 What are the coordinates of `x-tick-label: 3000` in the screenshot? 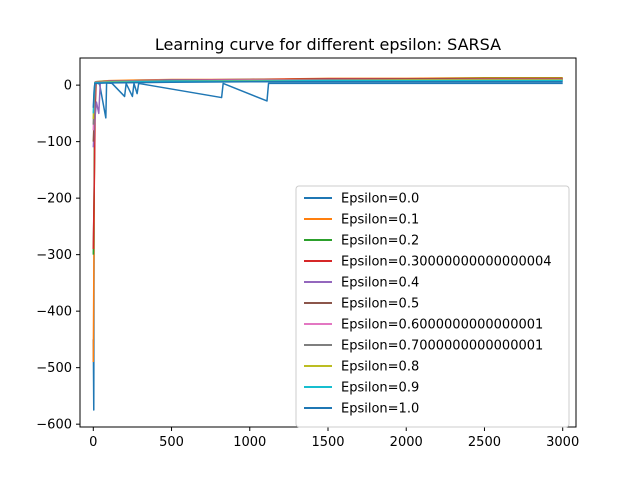 It's located at (562, 442).